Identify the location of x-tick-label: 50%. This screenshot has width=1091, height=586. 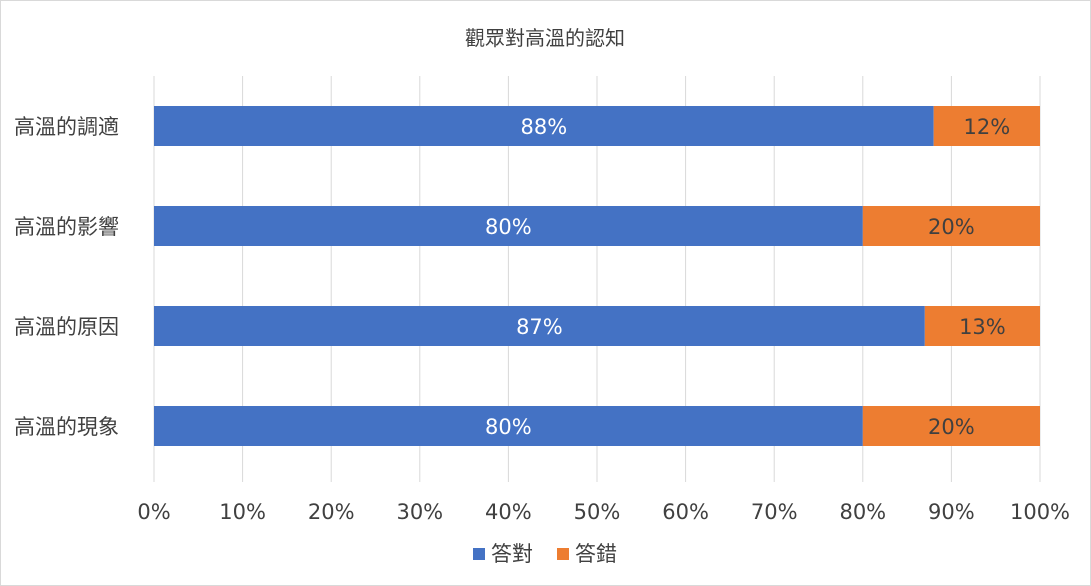
(597, 512).